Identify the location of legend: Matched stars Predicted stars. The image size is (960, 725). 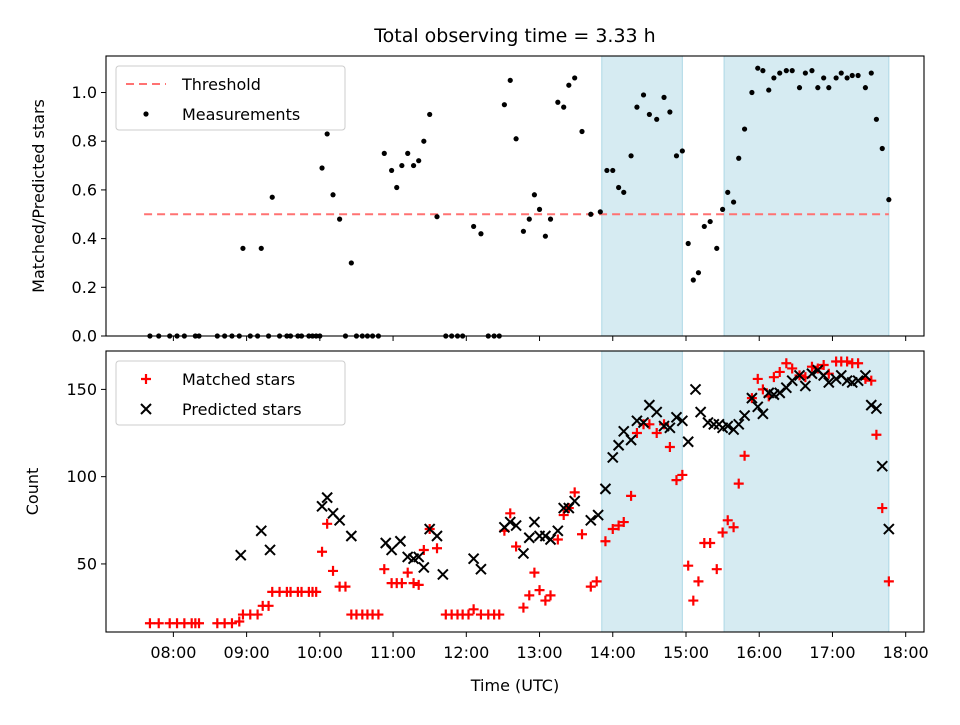
(230, 393).